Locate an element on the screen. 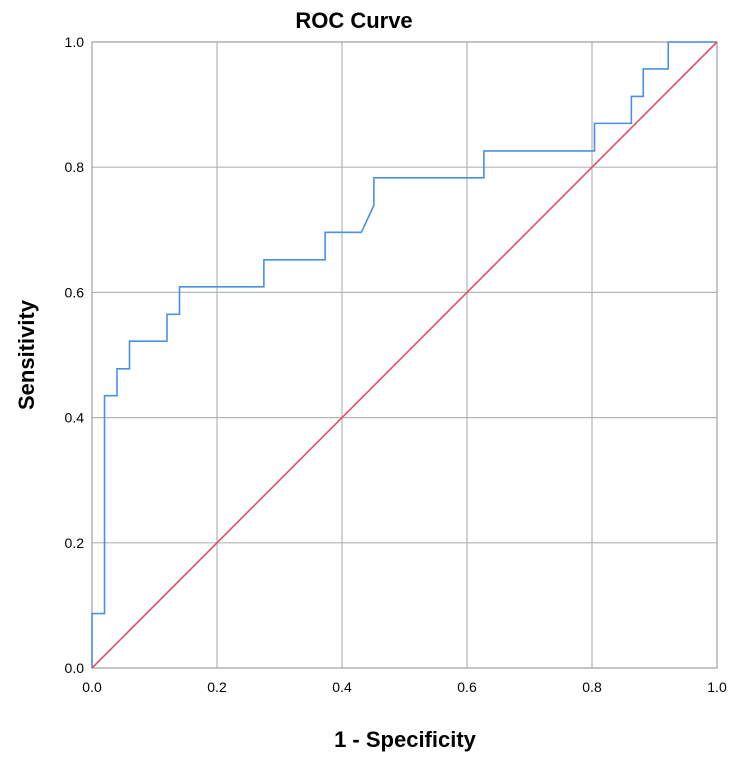 Image resolution: width=743 pixels, height=764 pixels. x-tick-label: 0.6 is located at coordinates (467, 687).